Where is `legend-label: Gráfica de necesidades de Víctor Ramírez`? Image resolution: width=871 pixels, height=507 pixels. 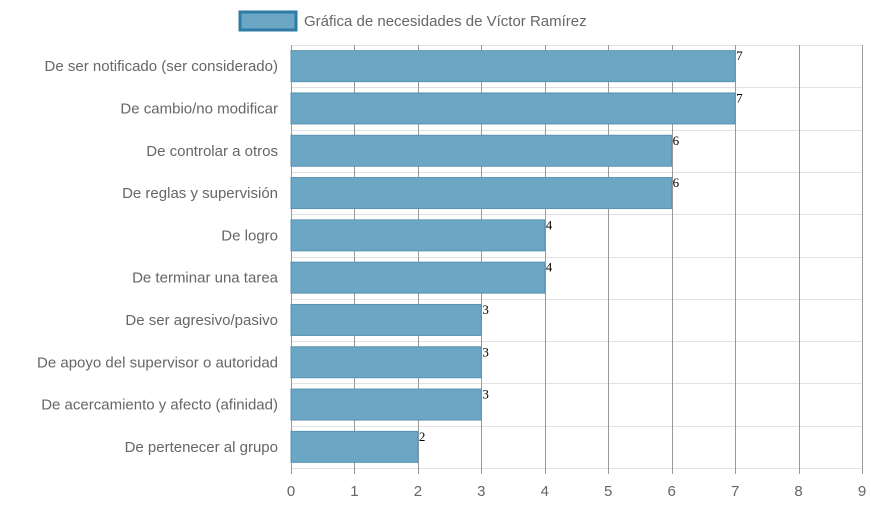
legend-label: Gráfica de necesidades de Víctor Ramírez is located at coordinates (445, 21).